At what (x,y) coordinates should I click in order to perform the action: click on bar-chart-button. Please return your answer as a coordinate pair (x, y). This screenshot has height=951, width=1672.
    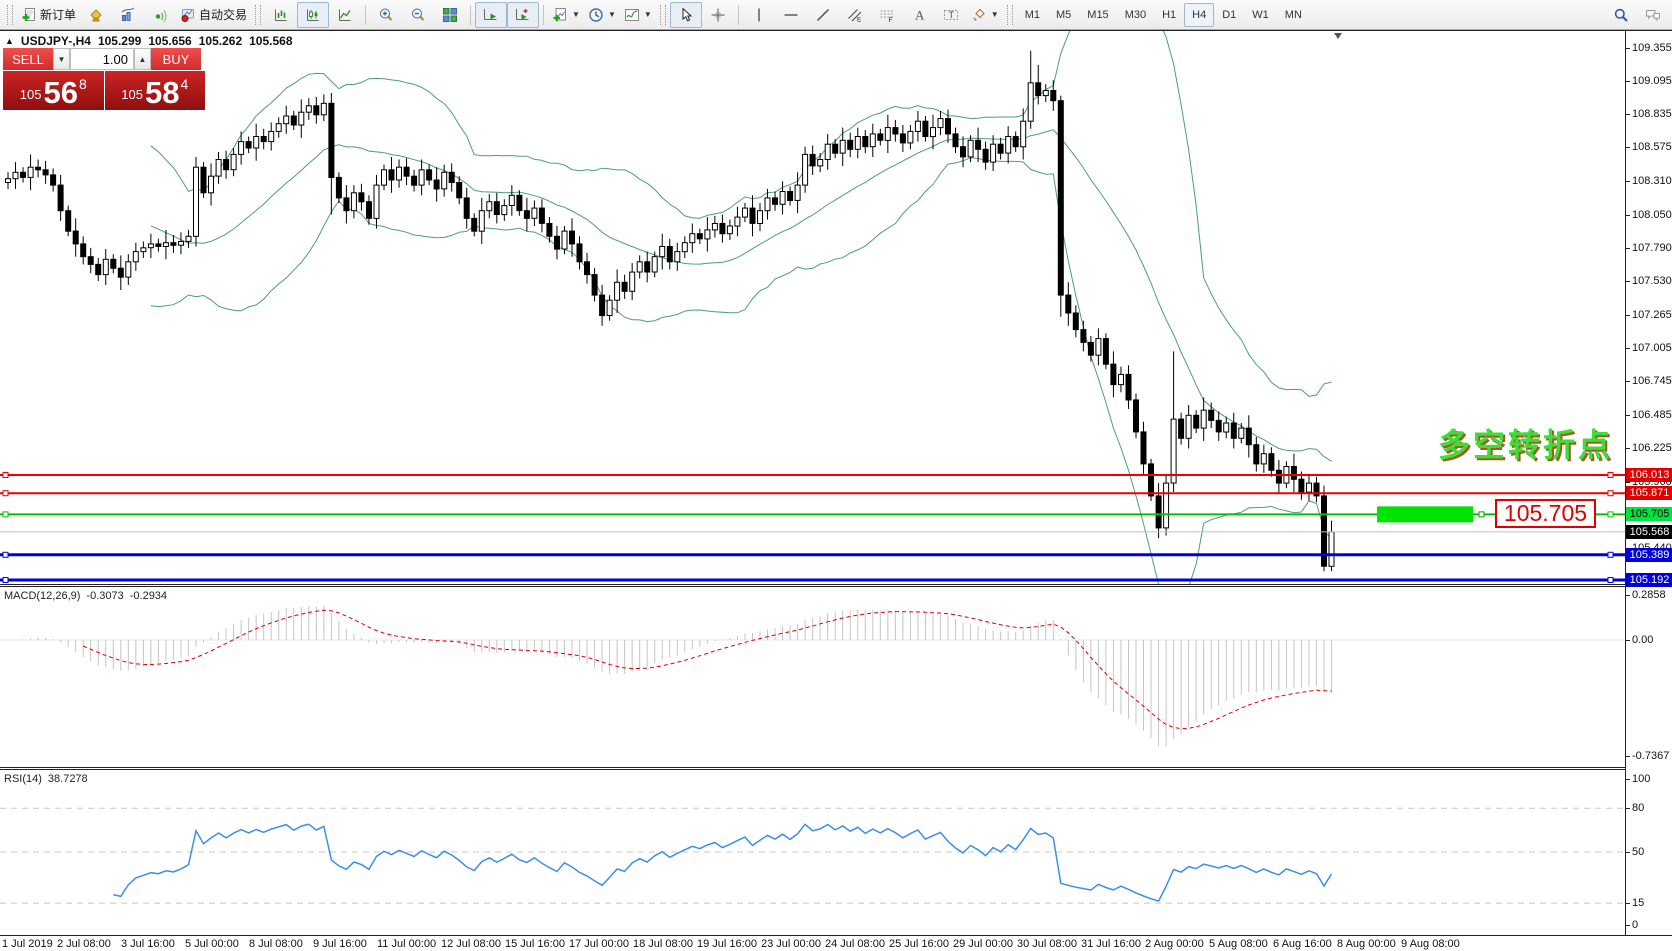
    Looking at the image, I should click on (281, 15).